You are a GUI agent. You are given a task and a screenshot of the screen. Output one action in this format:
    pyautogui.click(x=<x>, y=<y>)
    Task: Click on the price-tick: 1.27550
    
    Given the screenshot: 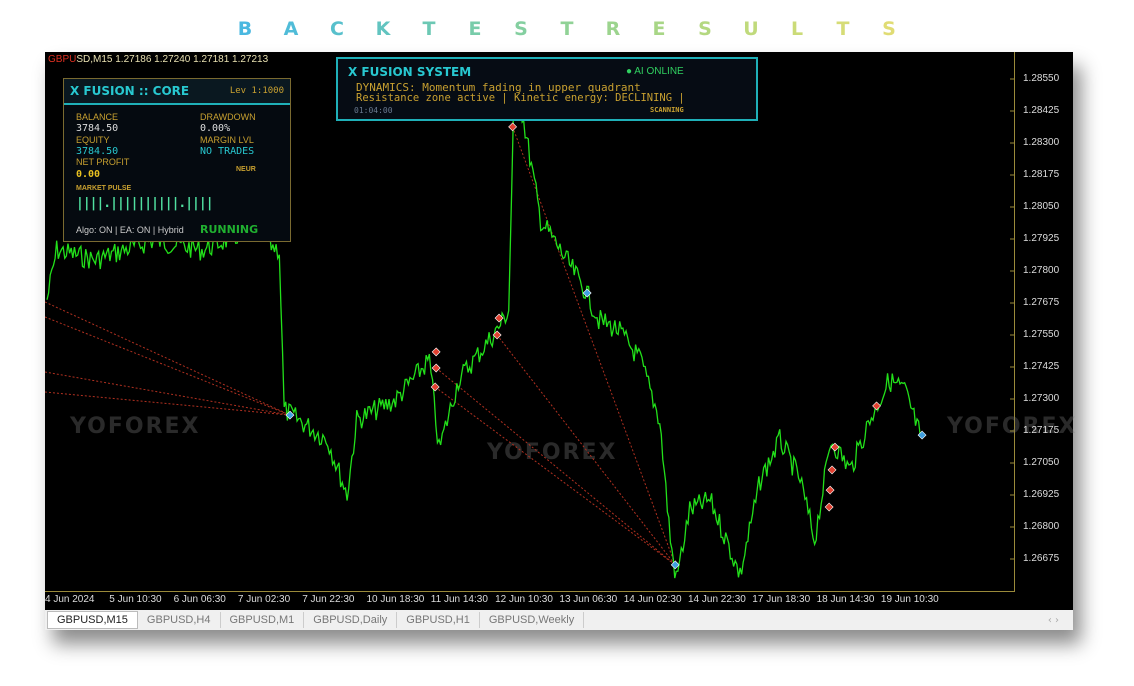 What is the action you would take?
    pyautogui.click(x=1041, y=334)
    